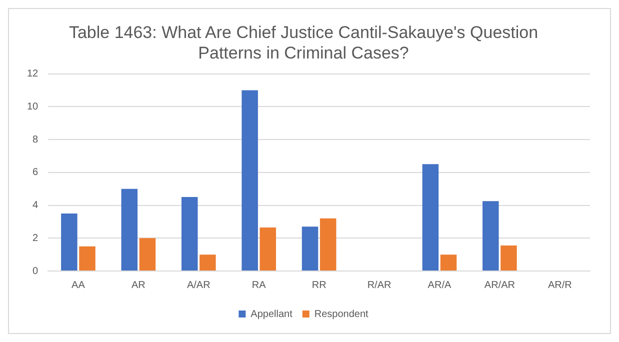 The height and width of the screenshot is (342, 619). Describe the element at coordinates (33, 106) in the screenshot. I see `y-tick-label: 10` at that location.